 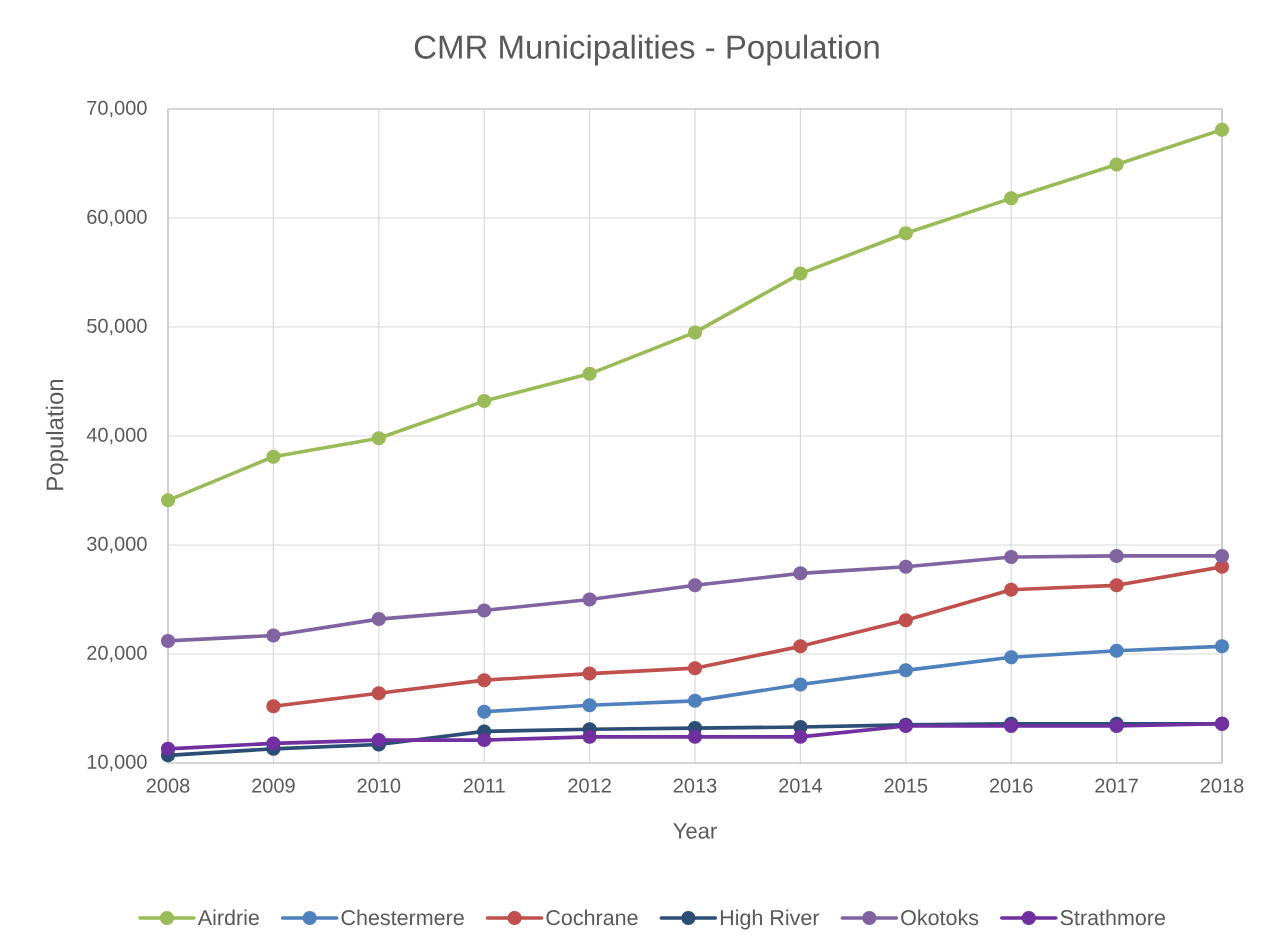 What do you see at coordinates (117, 763) in the screenshot?
I see `y-tick-label: 10,000` at bounding box center [117, 763].